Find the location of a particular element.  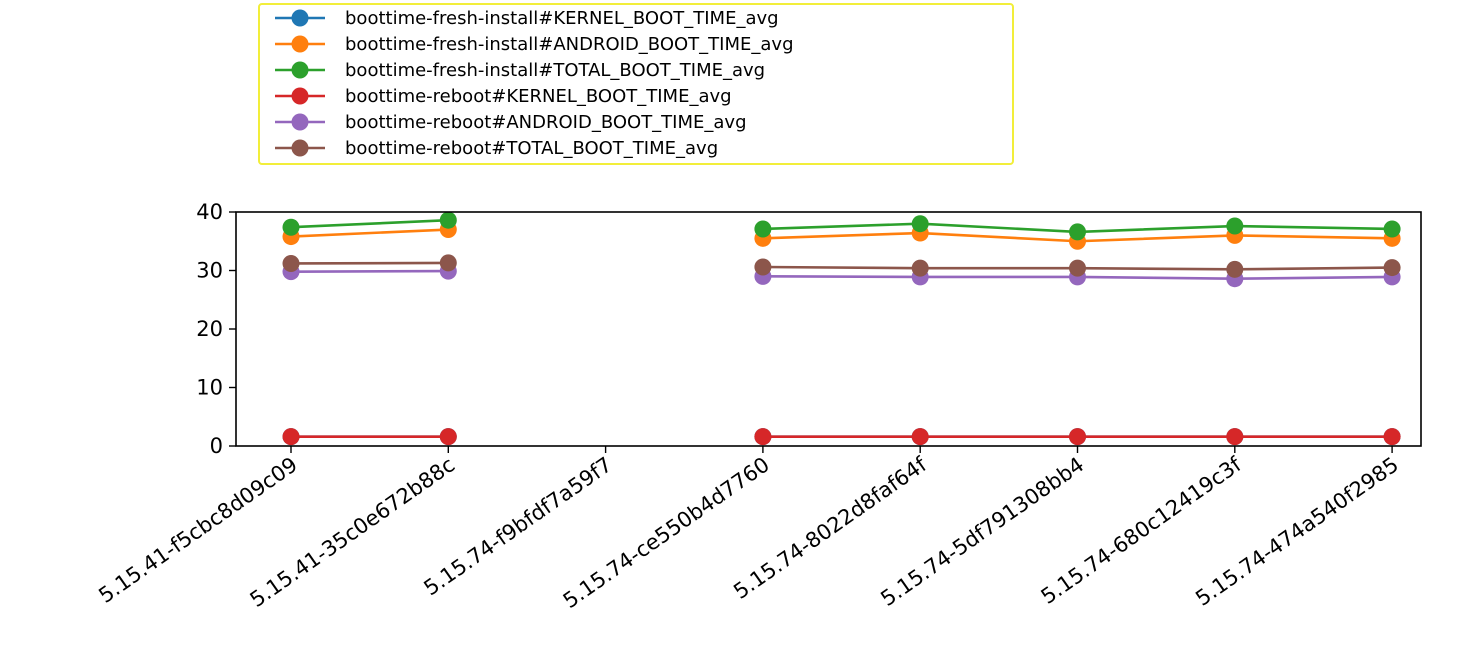

y-tick-label: 10 is located at coordinates (209, 388).